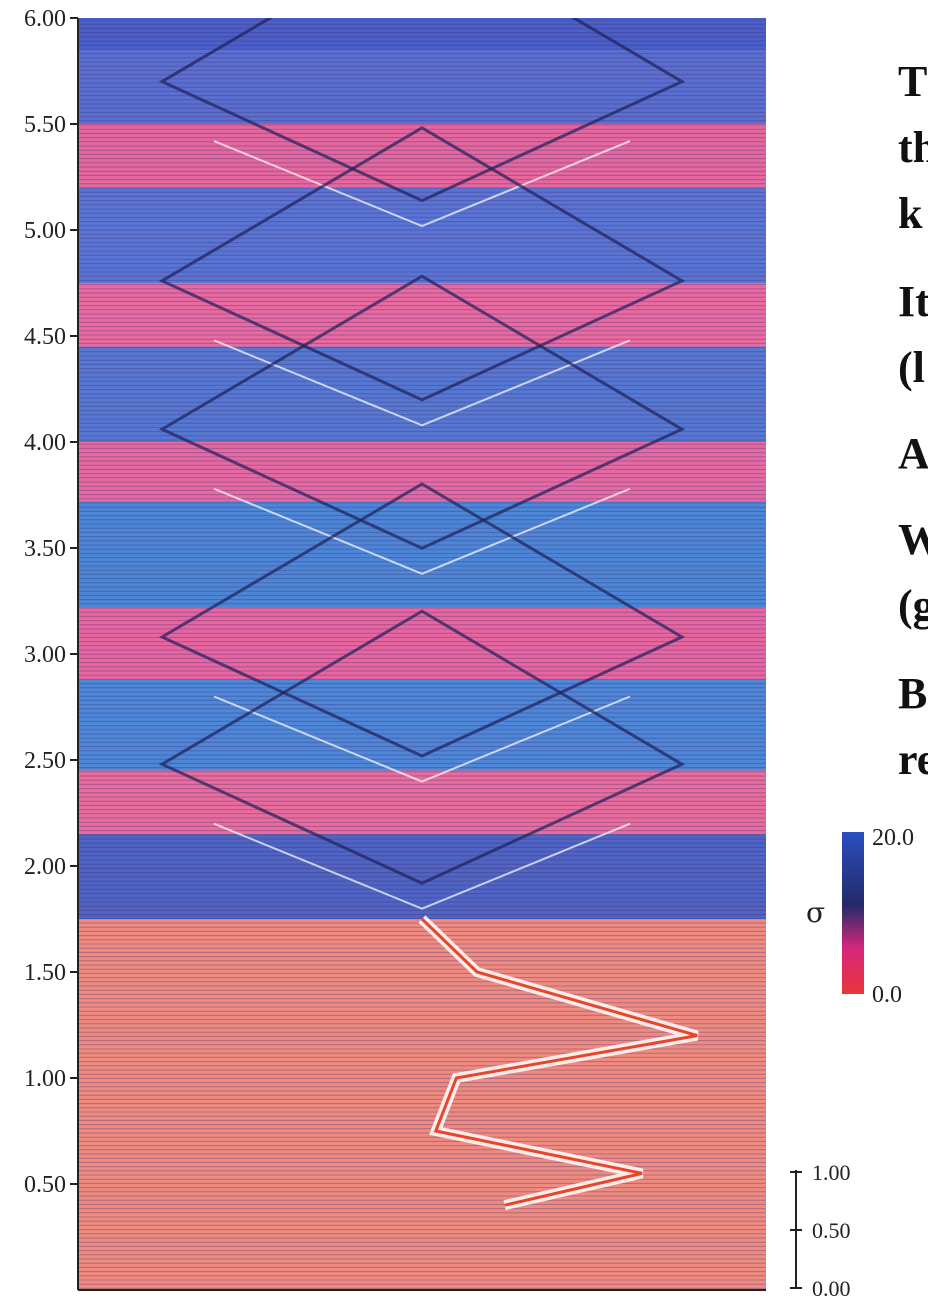 This screenshot has width=928, height=1304. I want to click on side-text-line: th, so click(913, 147).